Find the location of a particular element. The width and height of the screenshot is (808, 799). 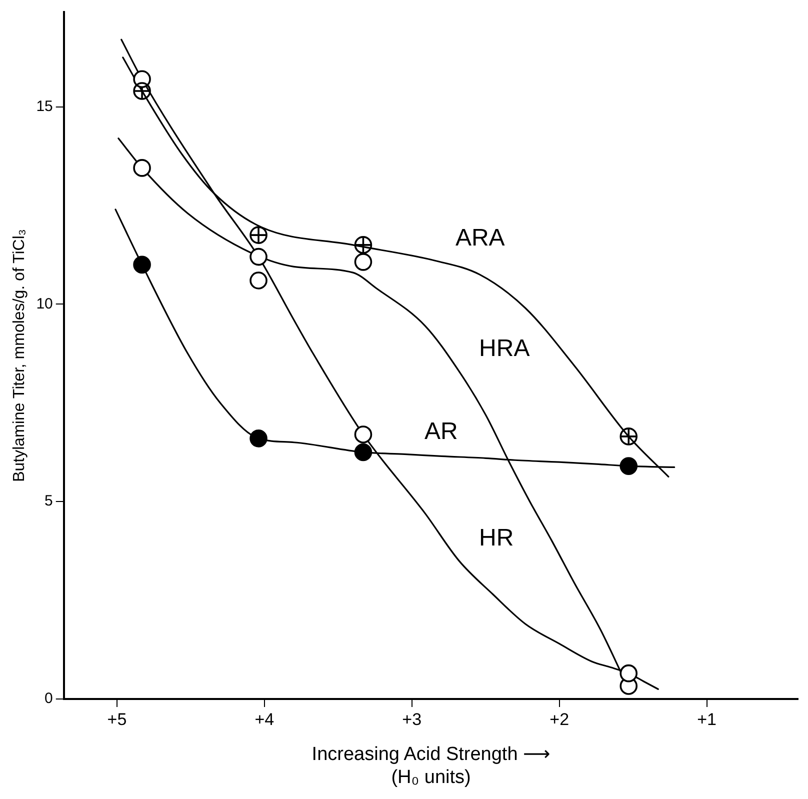

y-tick-label: 15 is located at coordinates (44, 106).